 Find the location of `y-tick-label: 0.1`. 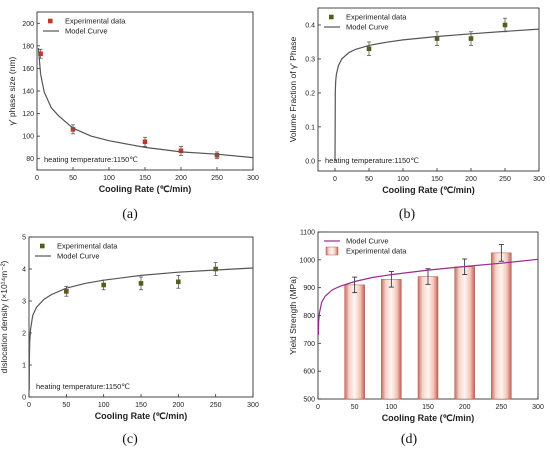

y-tick-label: 0.1 is located at coordinates (310, 127).